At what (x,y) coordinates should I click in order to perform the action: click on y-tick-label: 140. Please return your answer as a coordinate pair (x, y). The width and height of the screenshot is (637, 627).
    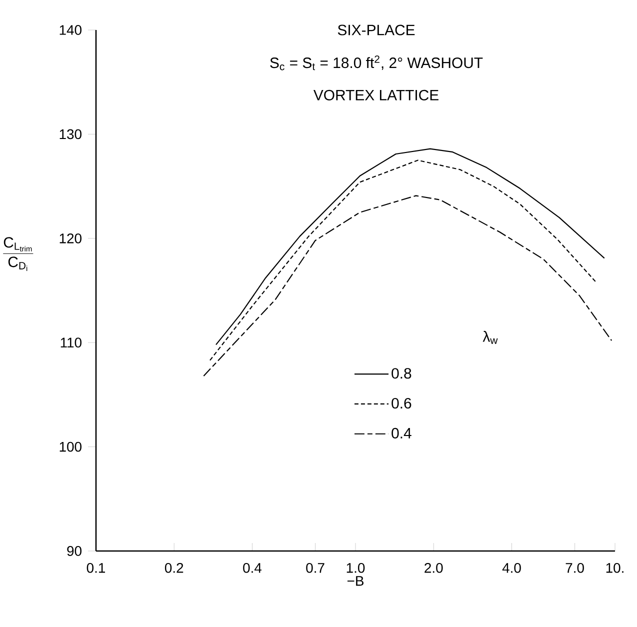
    Looking at the image, I should click on (71, 30).